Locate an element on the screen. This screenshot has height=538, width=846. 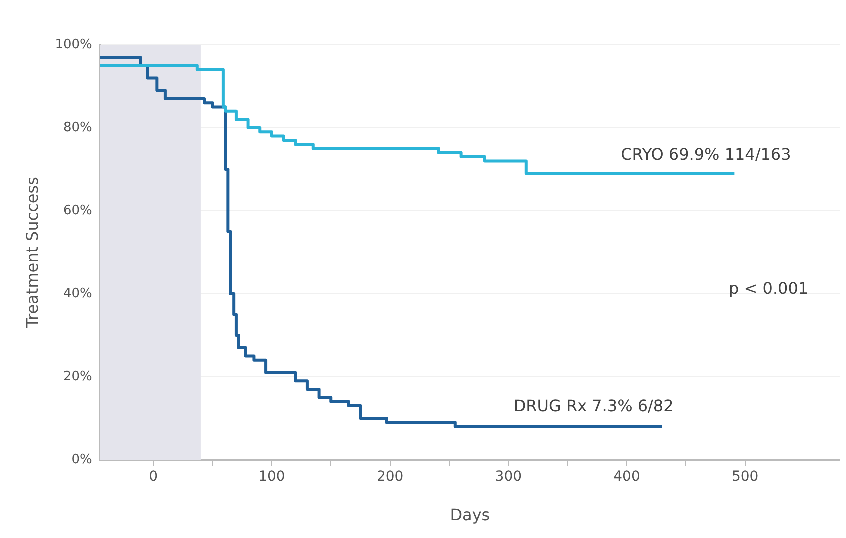
x-tick-label: 200 is located at coordinates (390, 477).